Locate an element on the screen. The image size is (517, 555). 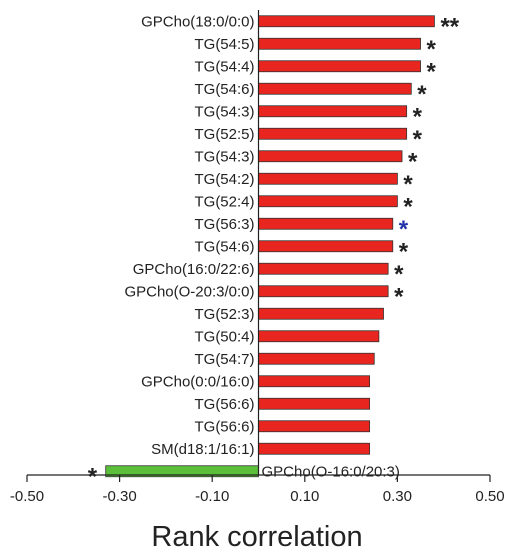
x-tick-label: -0.50 is located at coordinates (27, 496).